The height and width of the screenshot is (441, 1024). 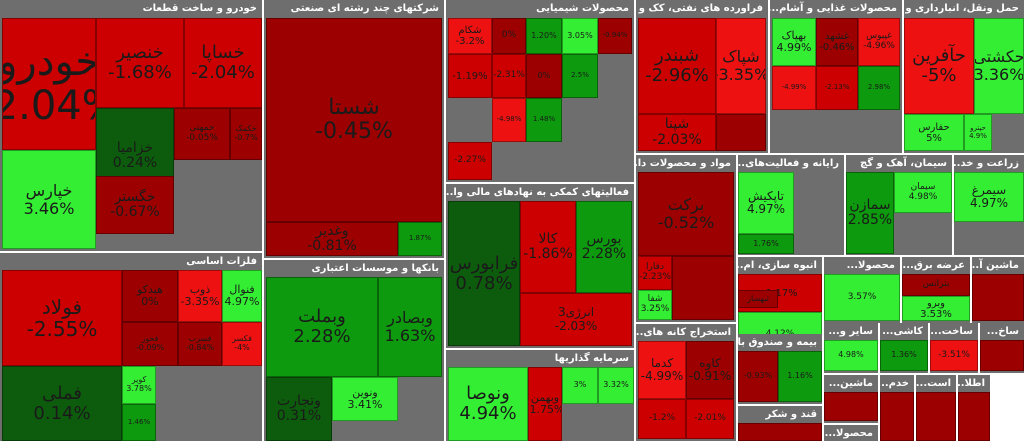 I want to click on stock-tile: شکام -3.2%, so click(x=470, y=36).